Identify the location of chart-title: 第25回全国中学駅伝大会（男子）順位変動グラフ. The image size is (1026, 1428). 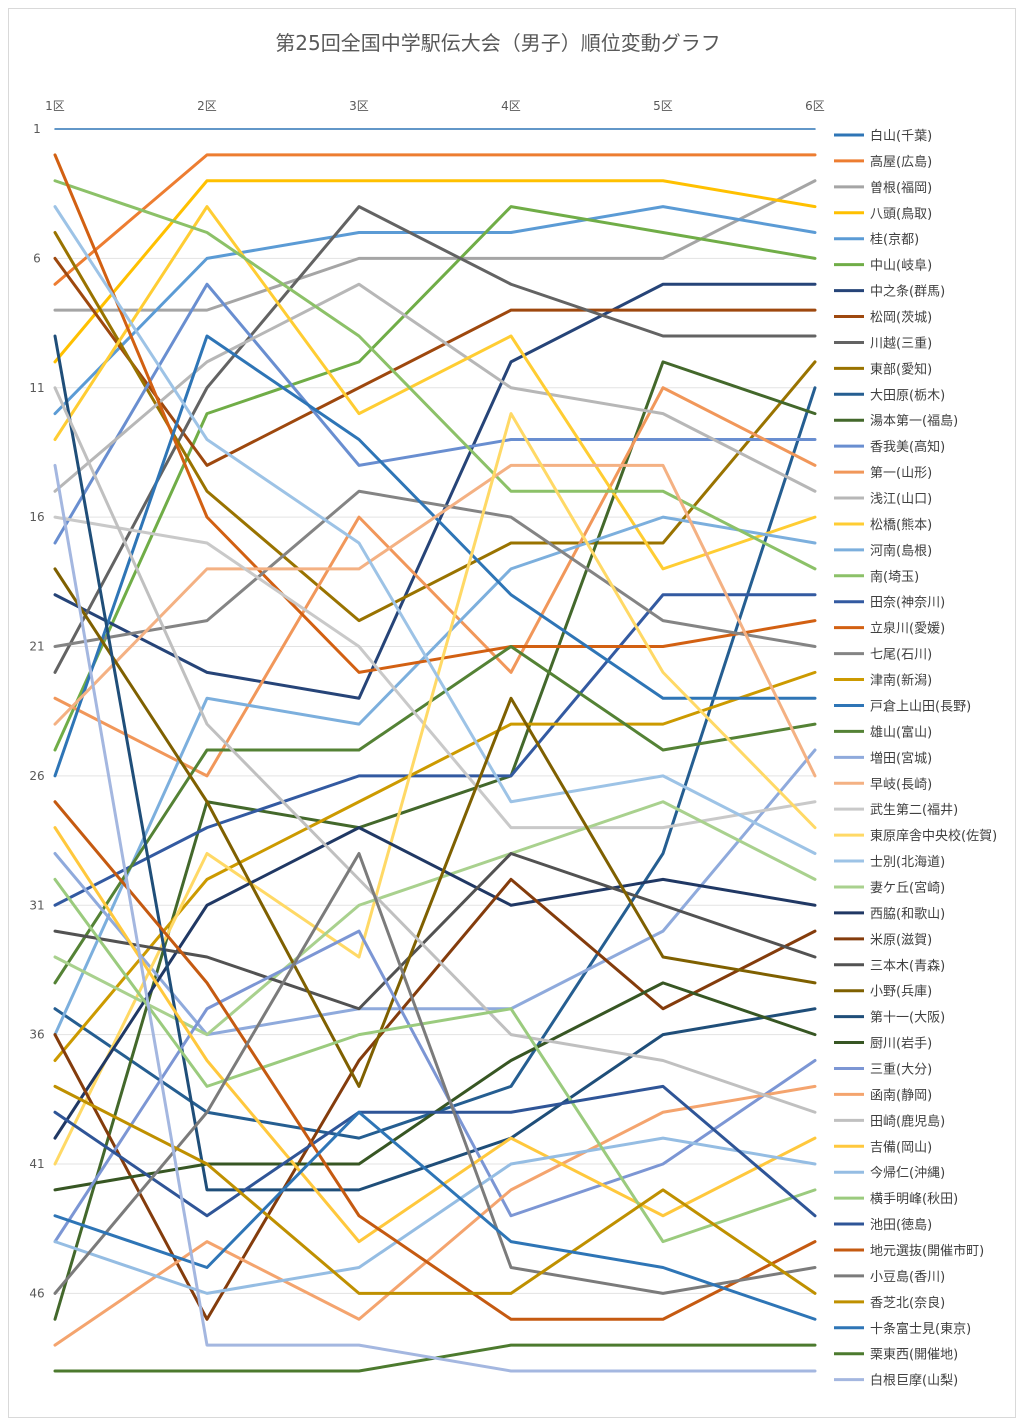
(497, 43).